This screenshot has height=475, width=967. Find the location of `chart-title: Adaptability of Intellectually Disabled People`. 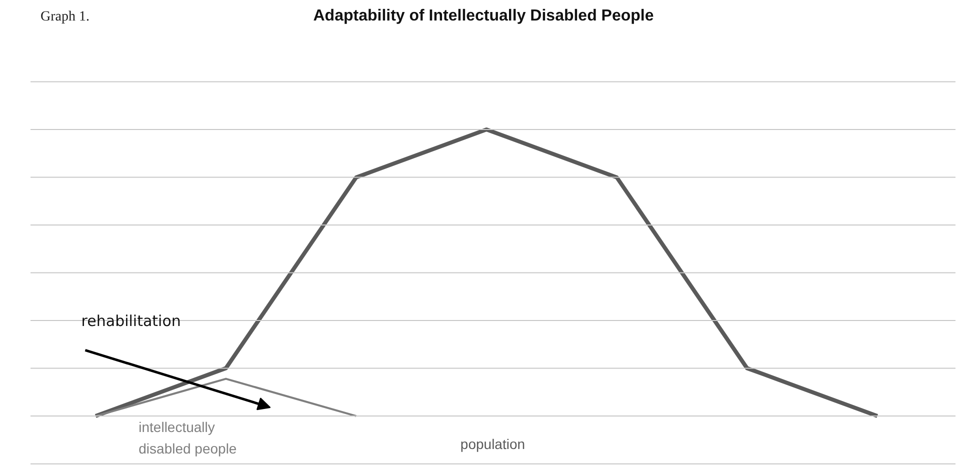

chart-title: Adaptability of Intellectually Disabled People is located at coordinates (483, 16).